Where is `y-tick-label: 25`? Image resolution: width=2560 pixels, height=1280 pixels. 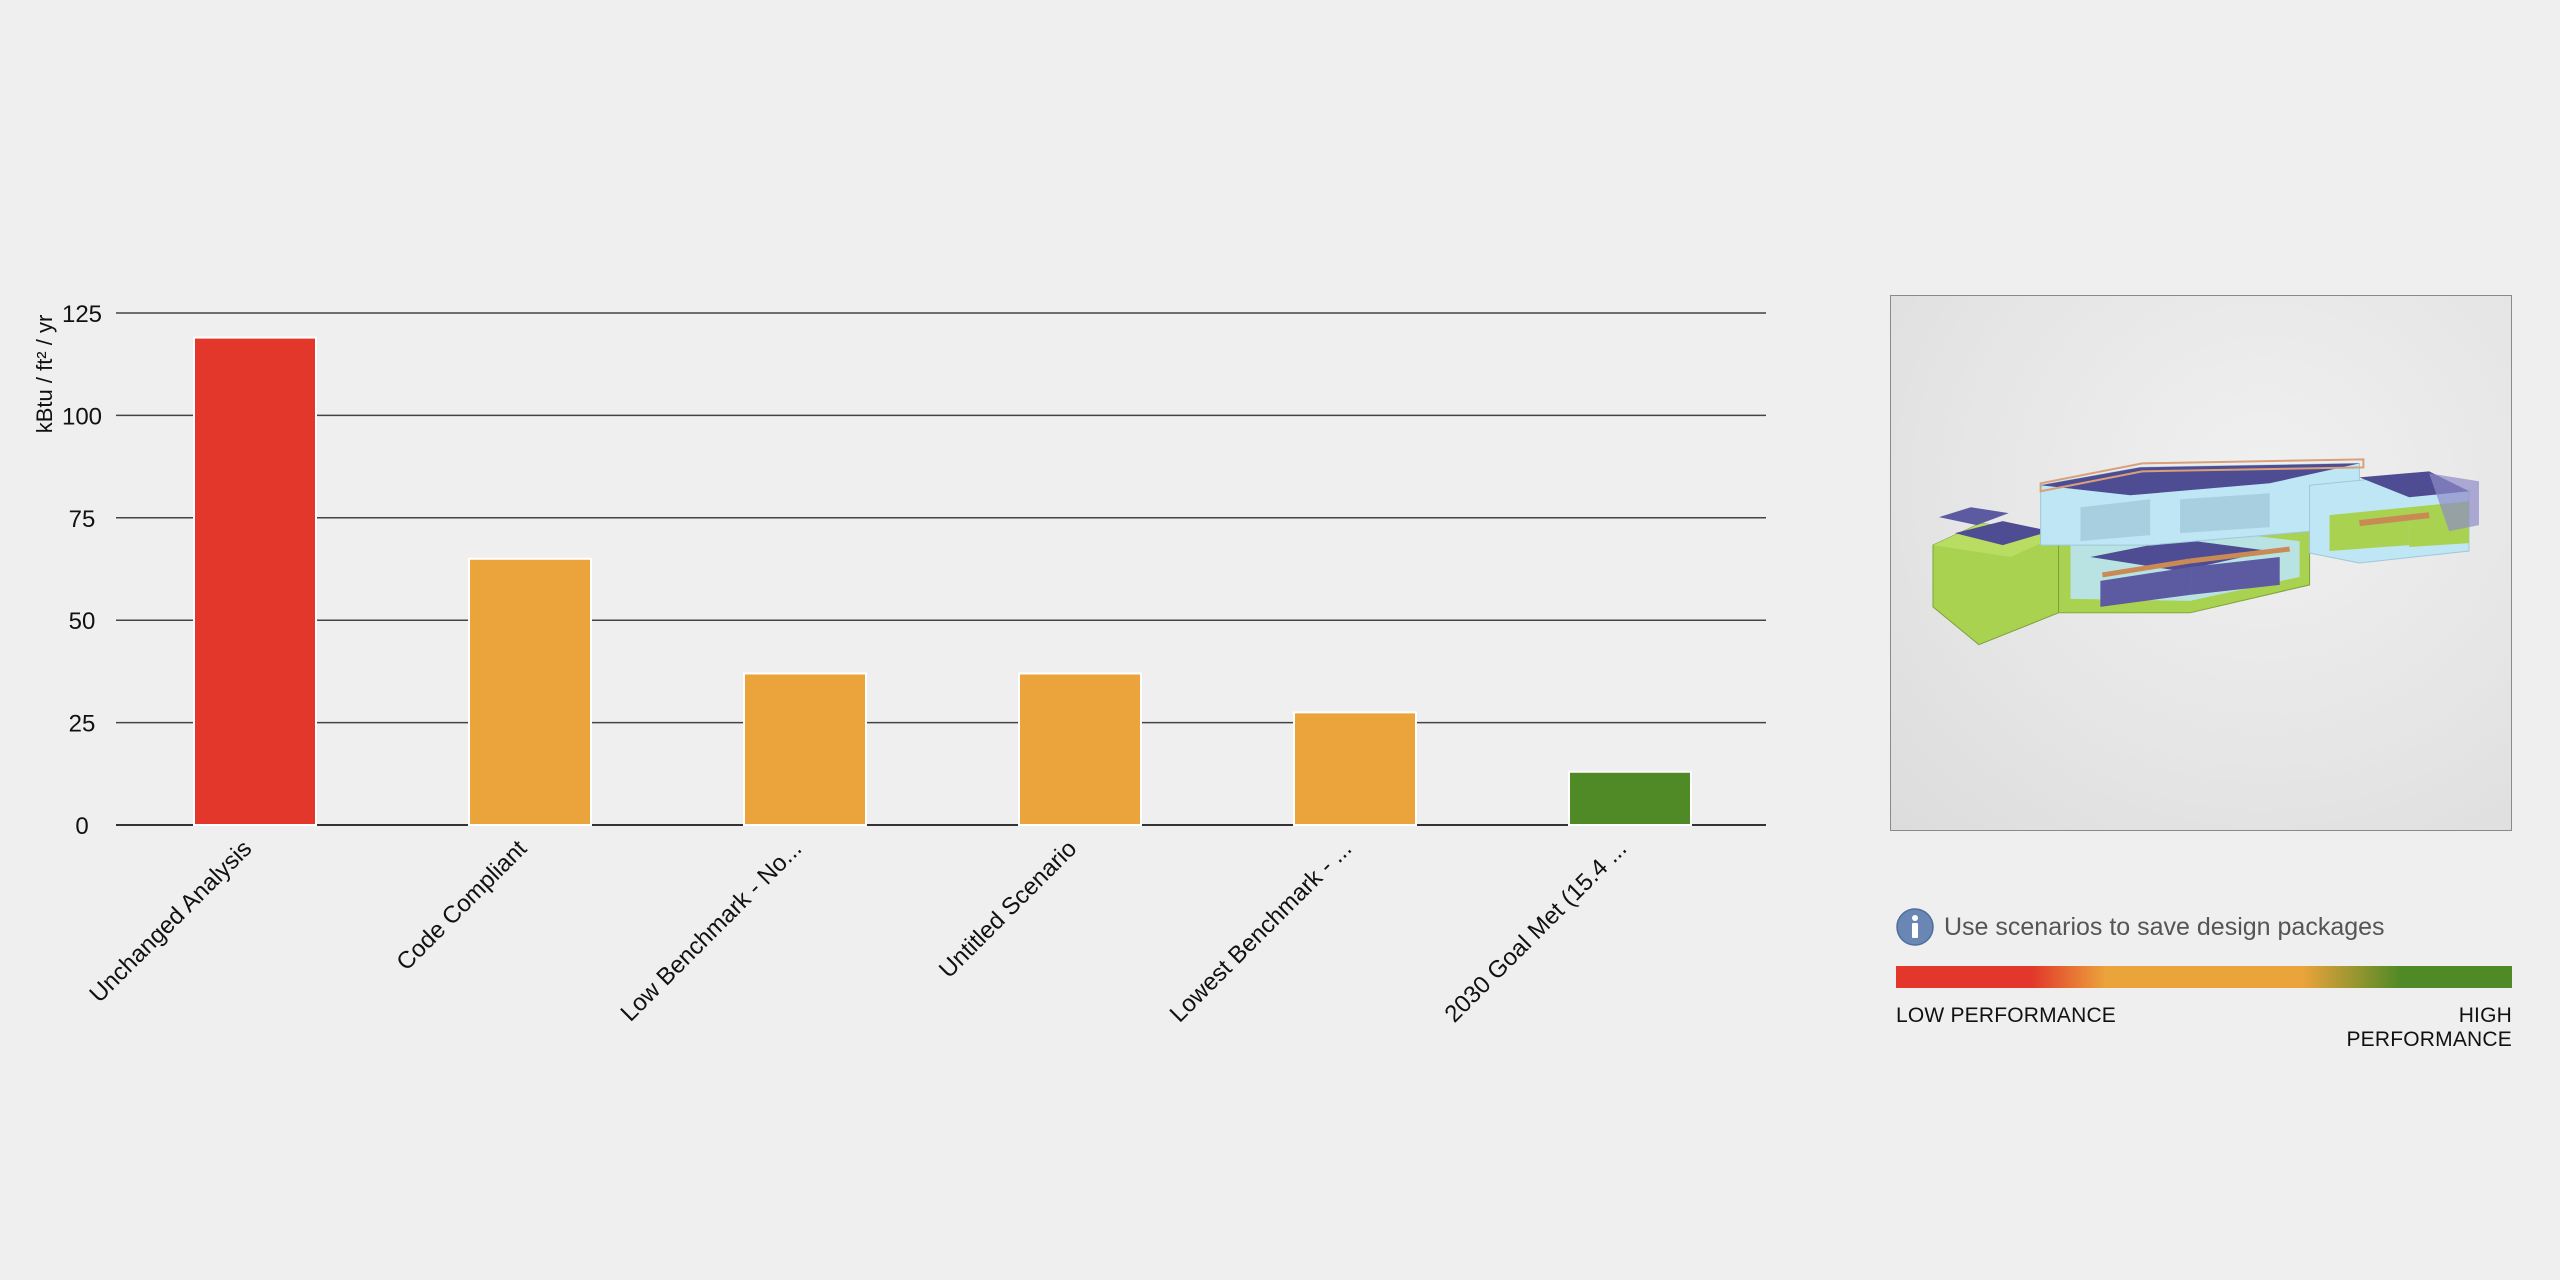
y-tick-label: 25 is located at coordinates (82, 724).